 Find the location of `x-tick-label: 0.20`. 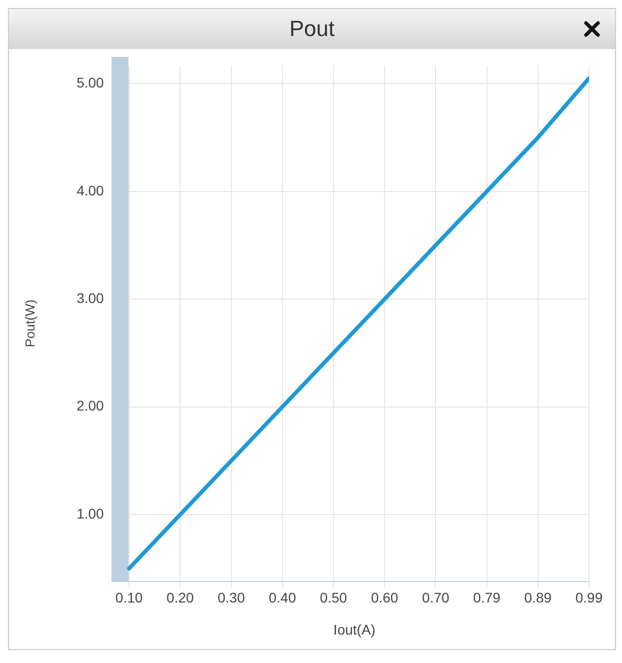

x-tick-label: 0.20 is located at coordinates (180, 598).